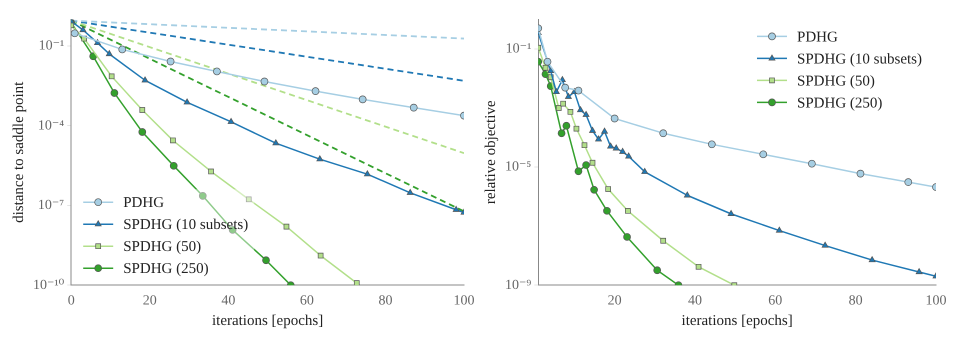 The width and height of the screenshot is (960, 338). Describe the element at coordinates (71, 300) in the screenshot. I see `x-tick-label: 0` at that location.